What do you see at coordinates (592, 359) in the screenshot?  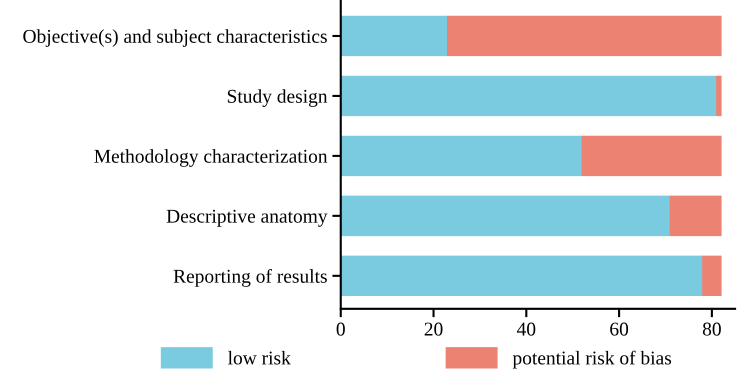 I see `legend-label: potential risk of bias` at bounding box center [592, 359].